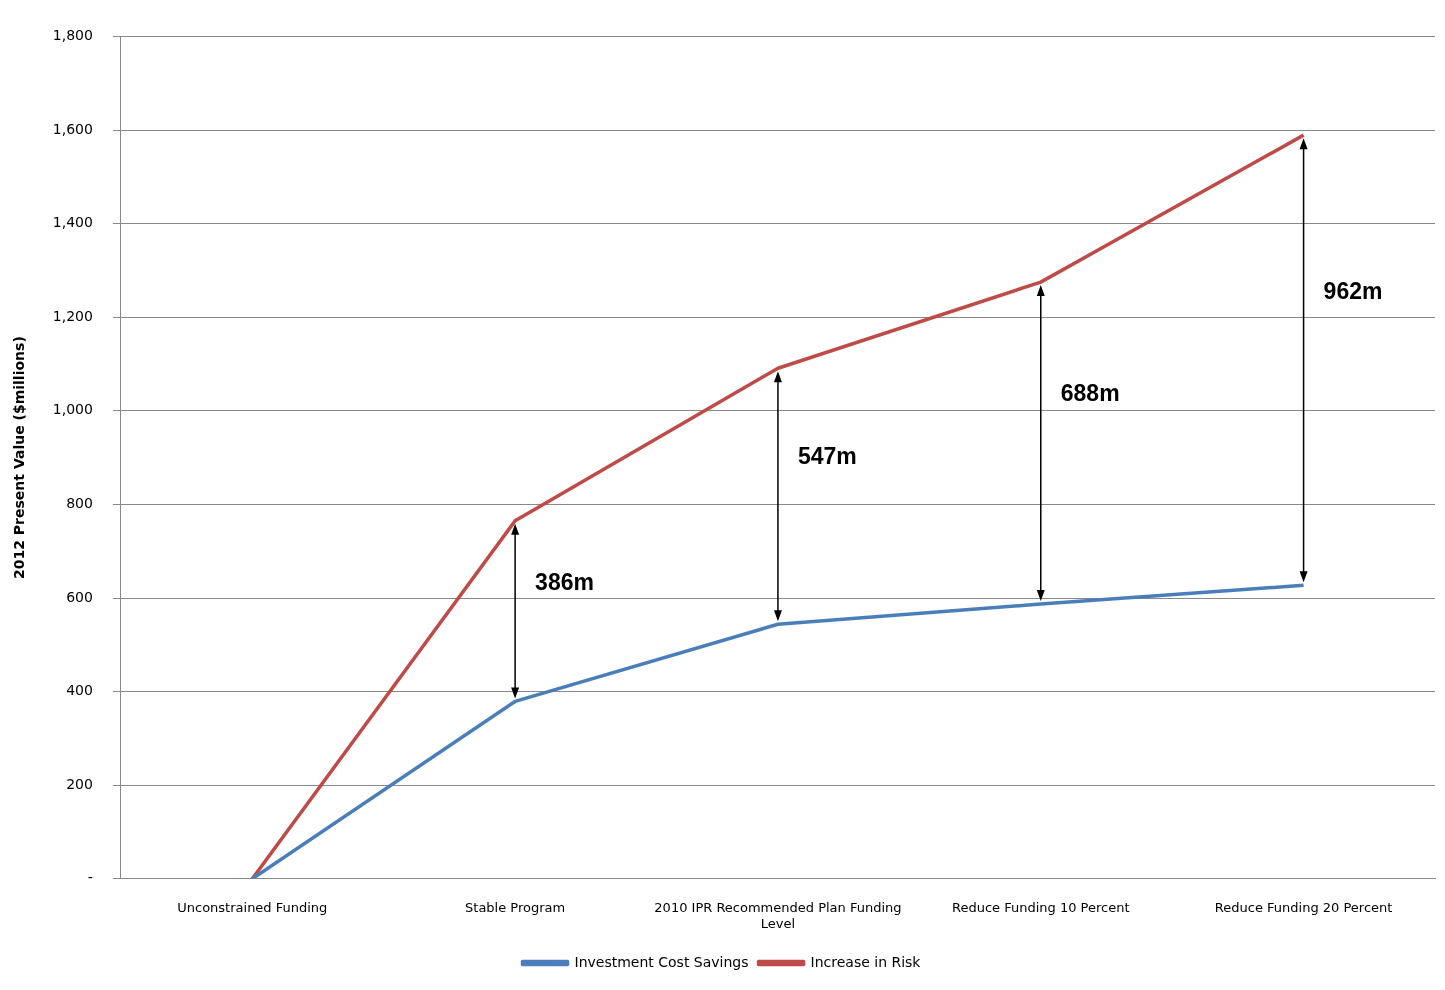 The image size is (1445, 990). Describe the element at coordinates (827, 456) in the screenshot. I see `annotation: 547m` at that location.